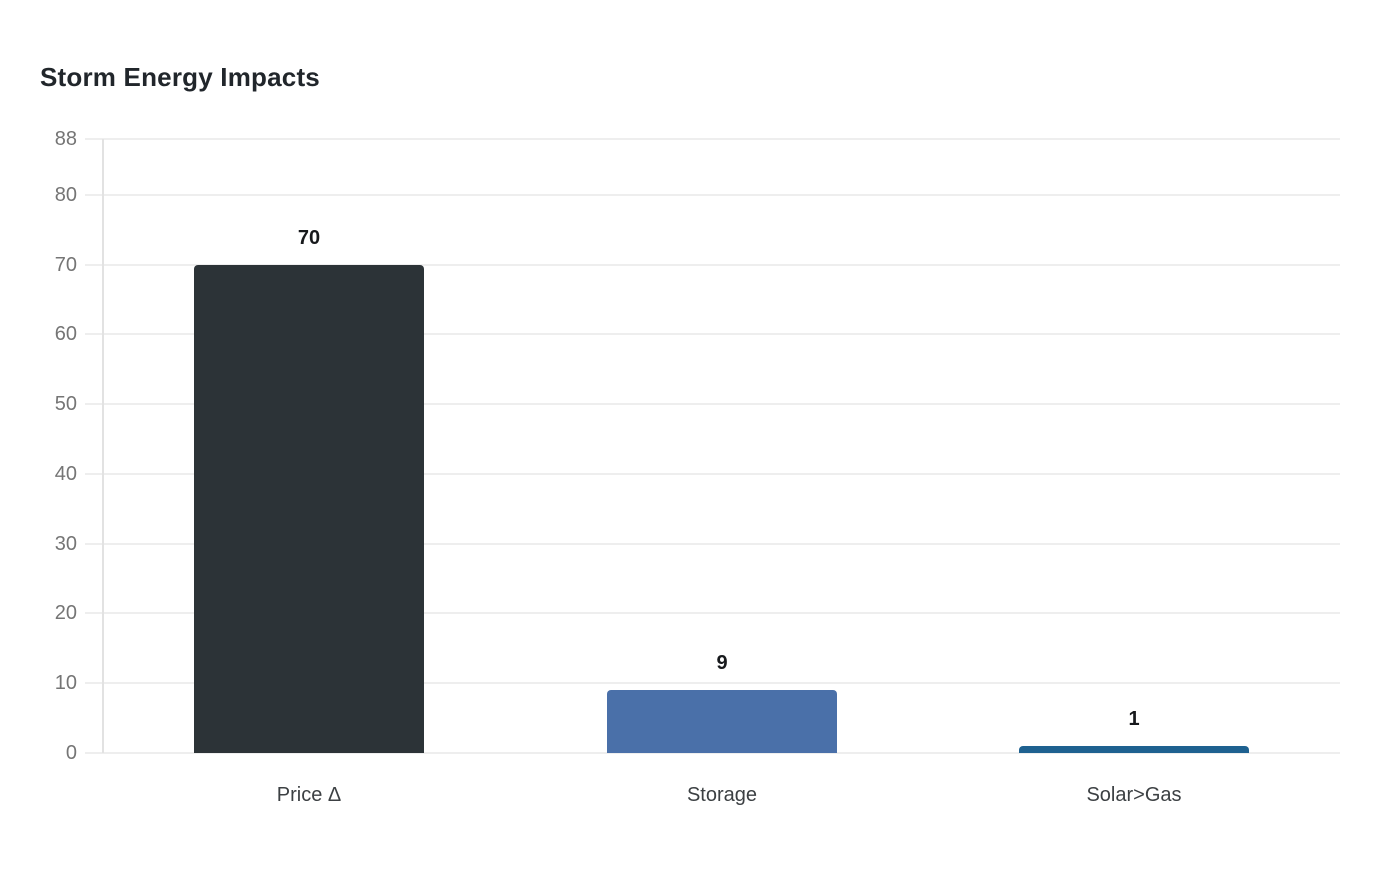  What do you see at coordinates (309, 795) in the screenshot?
I see `x-axis-category-label: Price Δ` at bounding box center [309, 795].